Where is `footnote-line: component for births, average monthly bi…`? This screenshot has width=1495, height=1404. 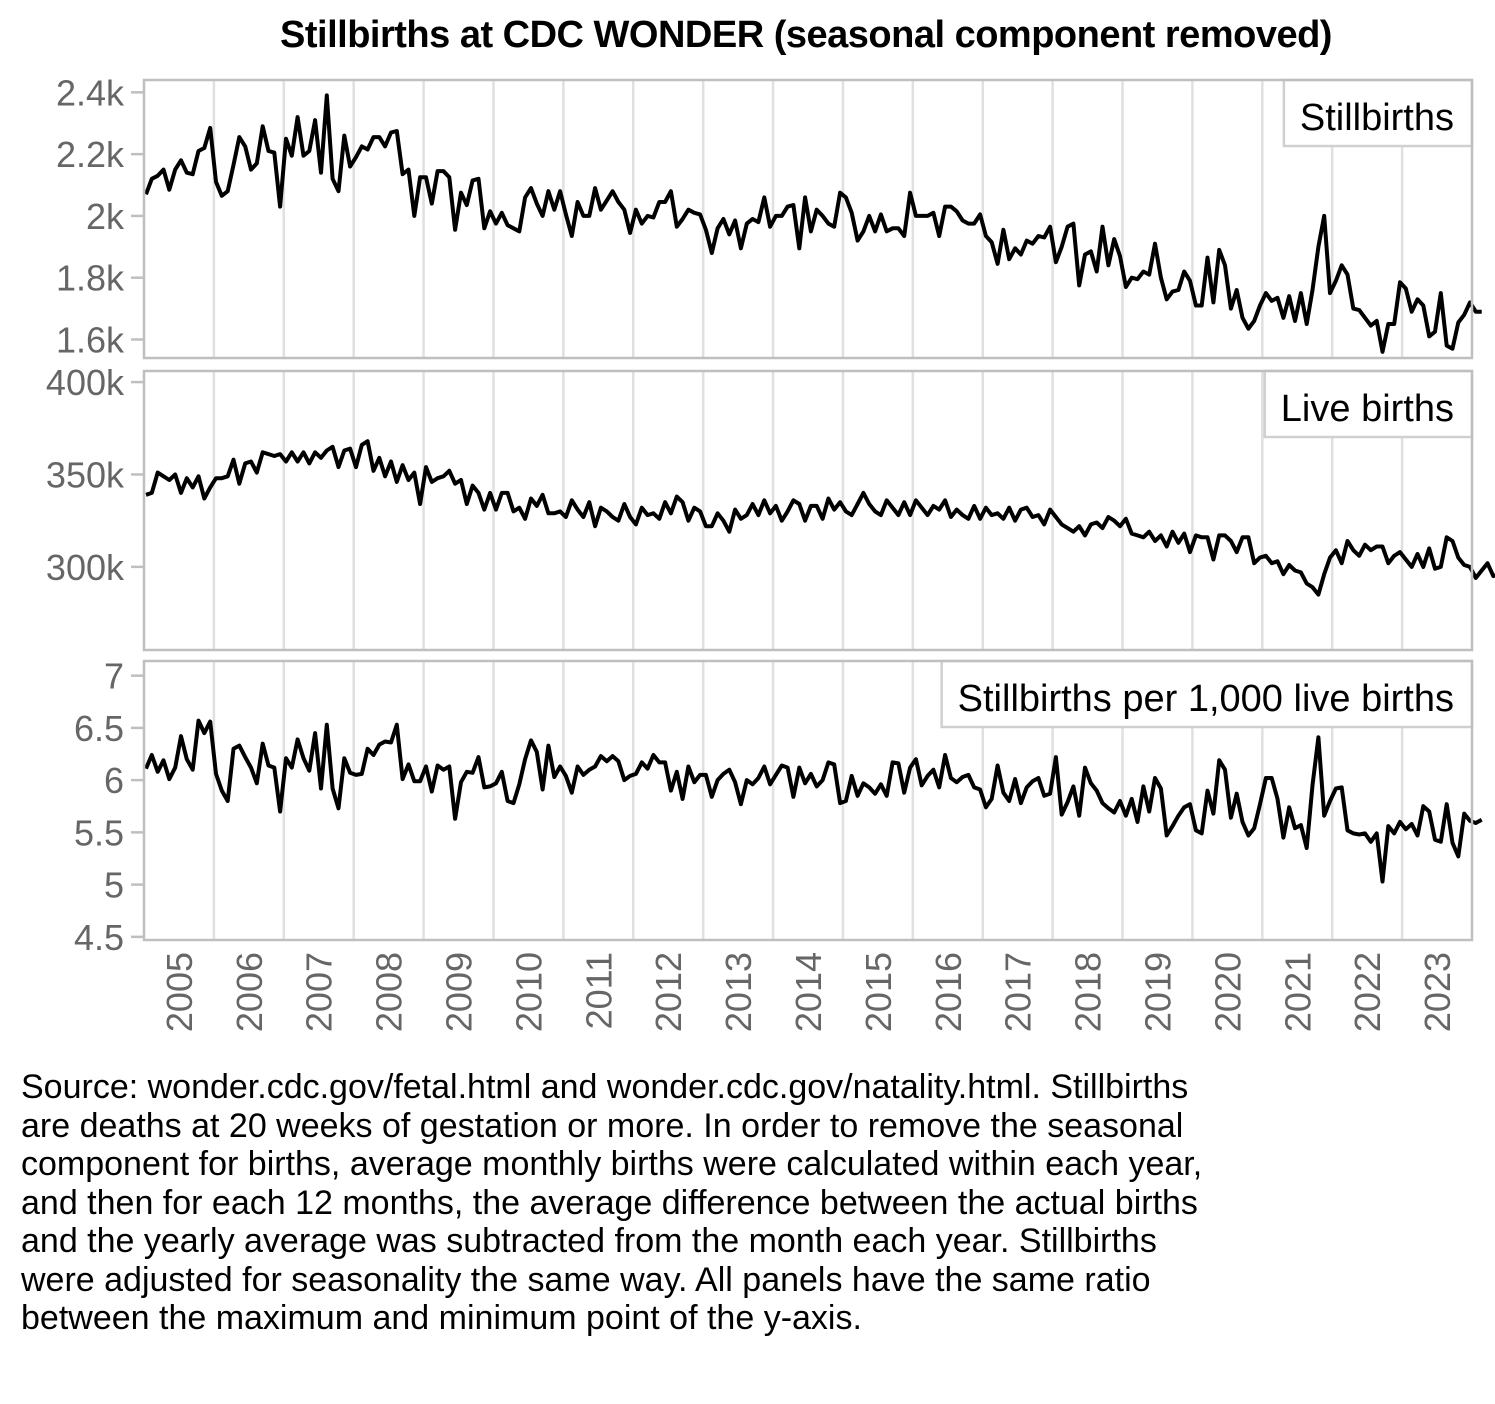 footnote-line: component for births, average monthly bi… is located at coordinates (612, 1164).